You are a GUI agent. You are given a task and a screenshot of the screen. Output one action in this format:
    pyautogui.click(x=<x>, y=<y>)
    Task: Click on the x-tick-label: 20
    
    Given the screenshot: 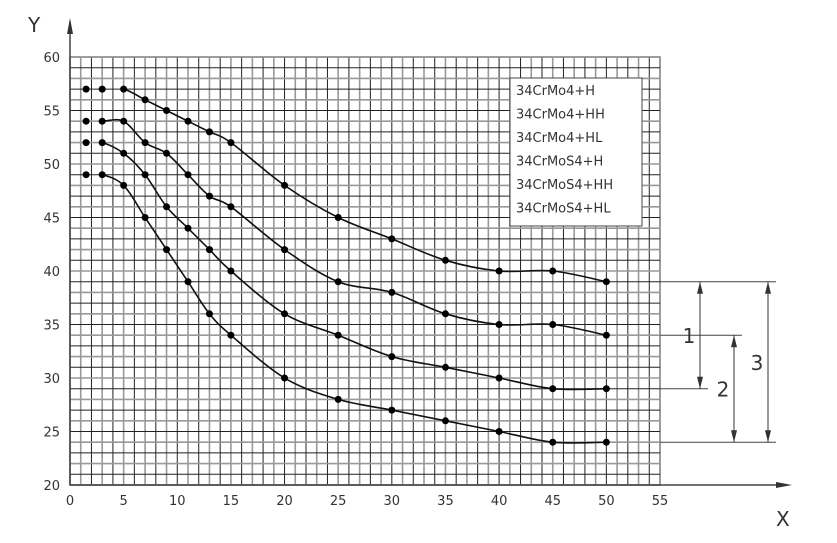 What is the action you would take?
    pyautogui.click(x=284, y=501)
    